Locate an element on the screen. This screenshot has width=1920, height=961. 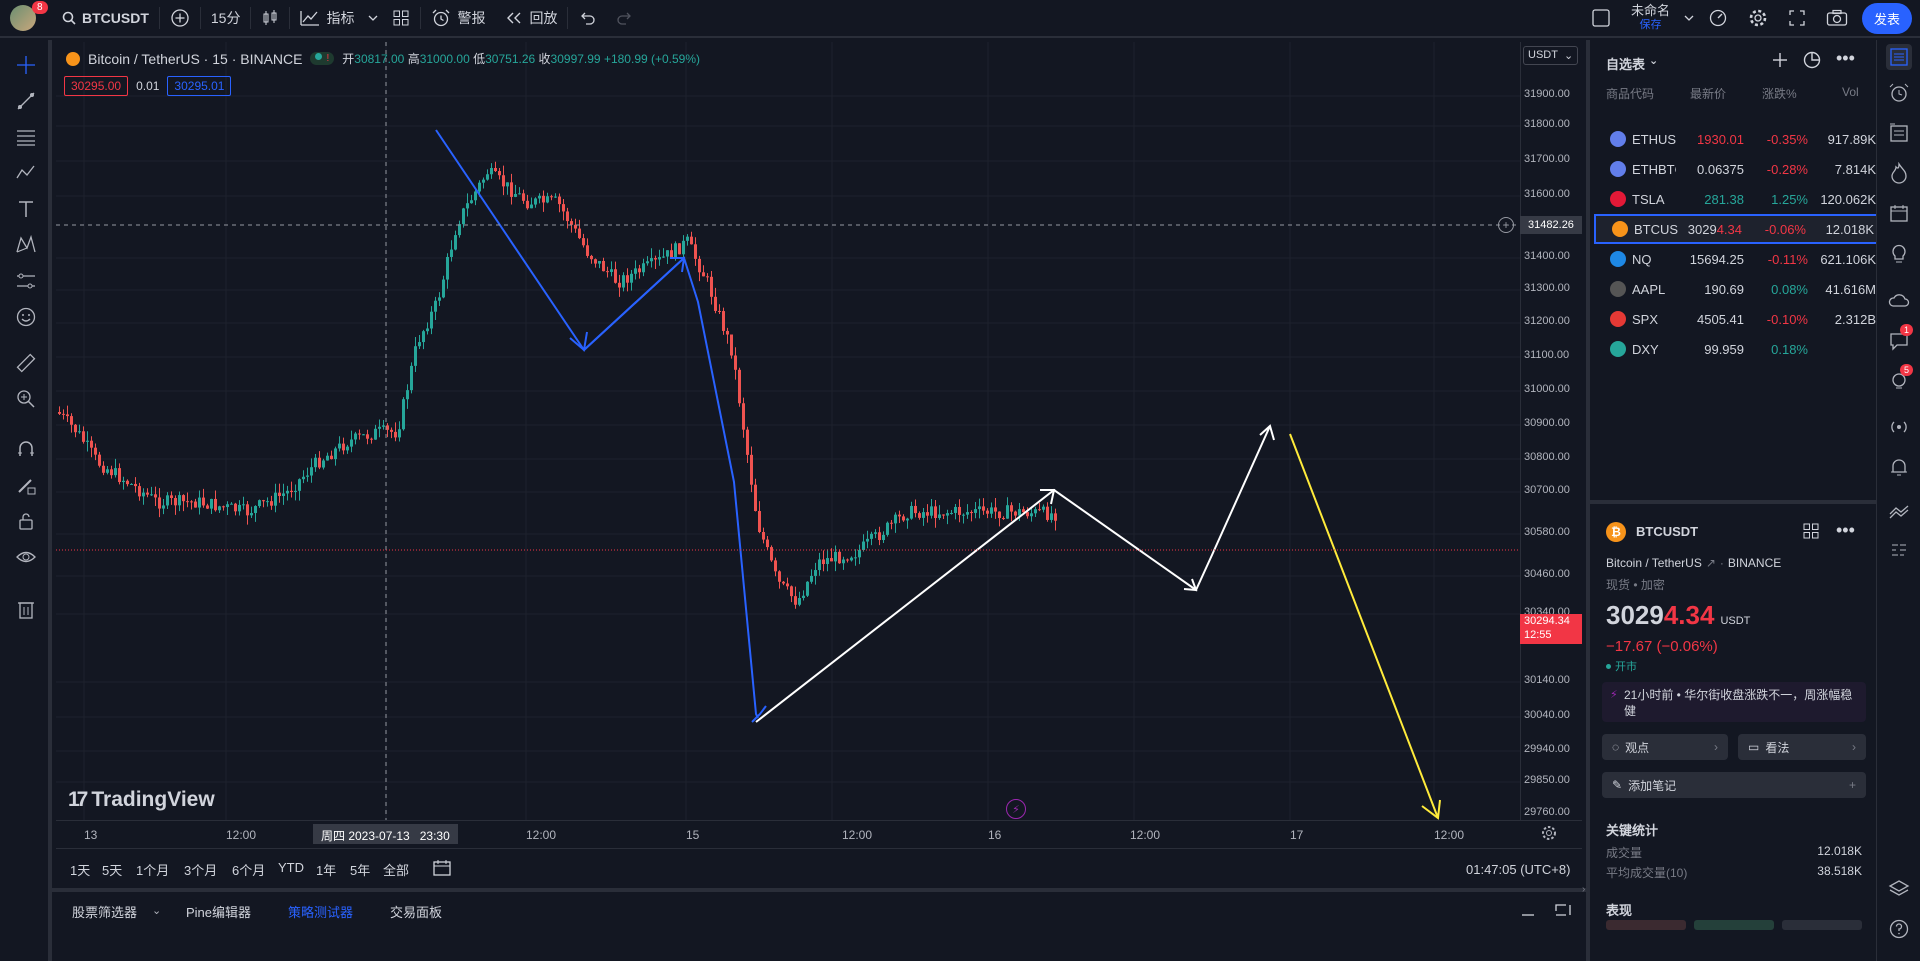
chart-type-button is located at coordinates (270, 18).